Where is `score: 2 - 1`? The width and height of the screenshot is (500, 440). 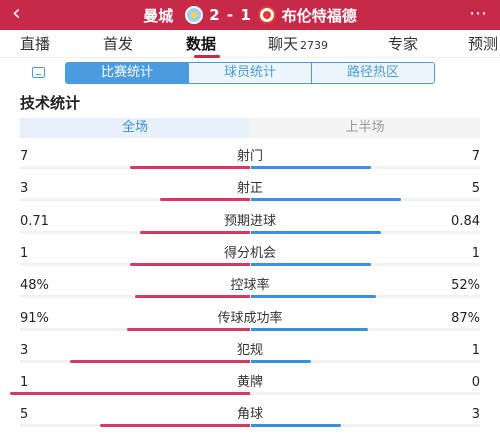
score: 2 - 1 is located at coordinates (230, 15).